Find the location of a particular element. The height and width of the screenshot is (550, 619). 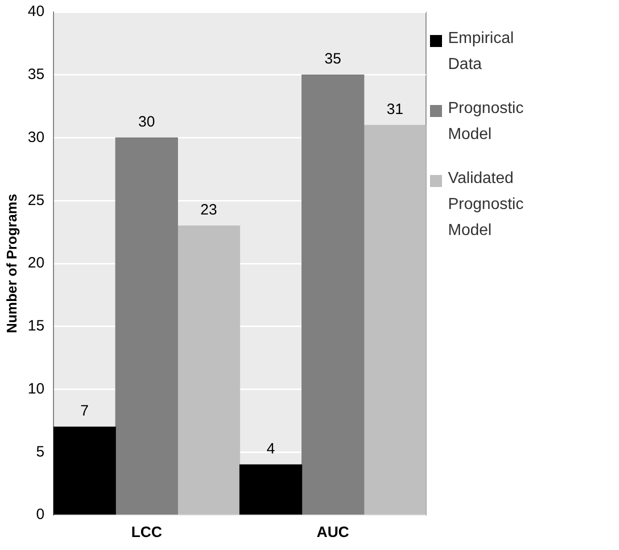

data-label: 35 is located at coordinates (333, 59).